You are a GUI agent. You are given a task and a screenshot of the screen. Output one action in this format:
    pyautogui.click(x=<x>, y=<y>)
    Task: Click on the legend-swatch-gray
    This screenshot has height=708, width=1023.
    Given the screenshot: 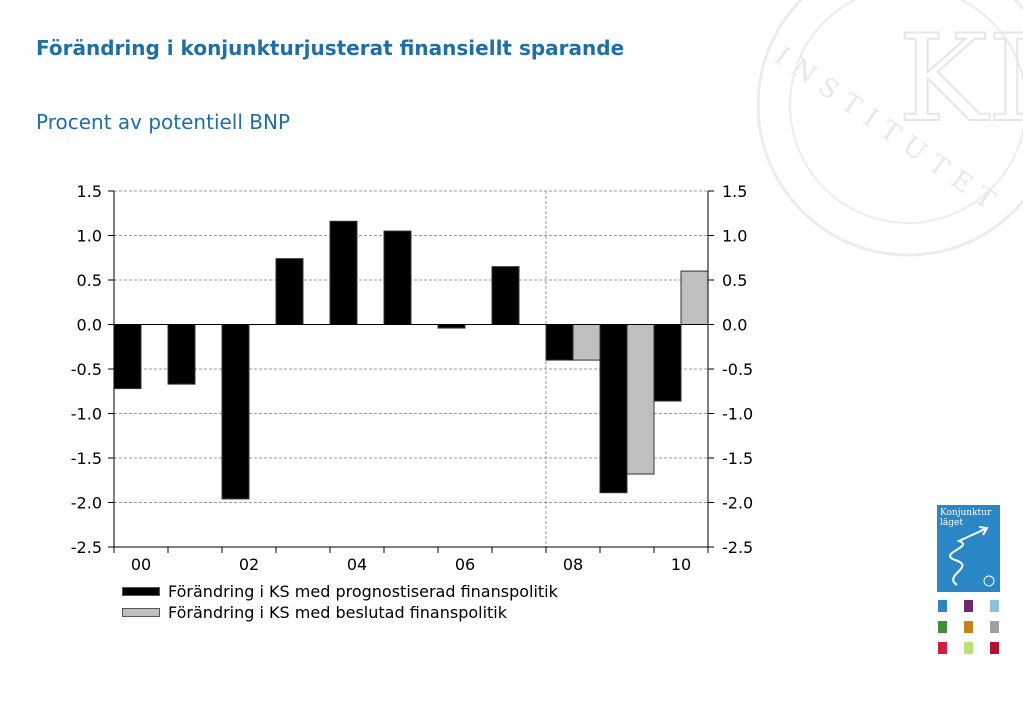 What is the action you would take?
    pyautogui.click(x=141, y=612)
    